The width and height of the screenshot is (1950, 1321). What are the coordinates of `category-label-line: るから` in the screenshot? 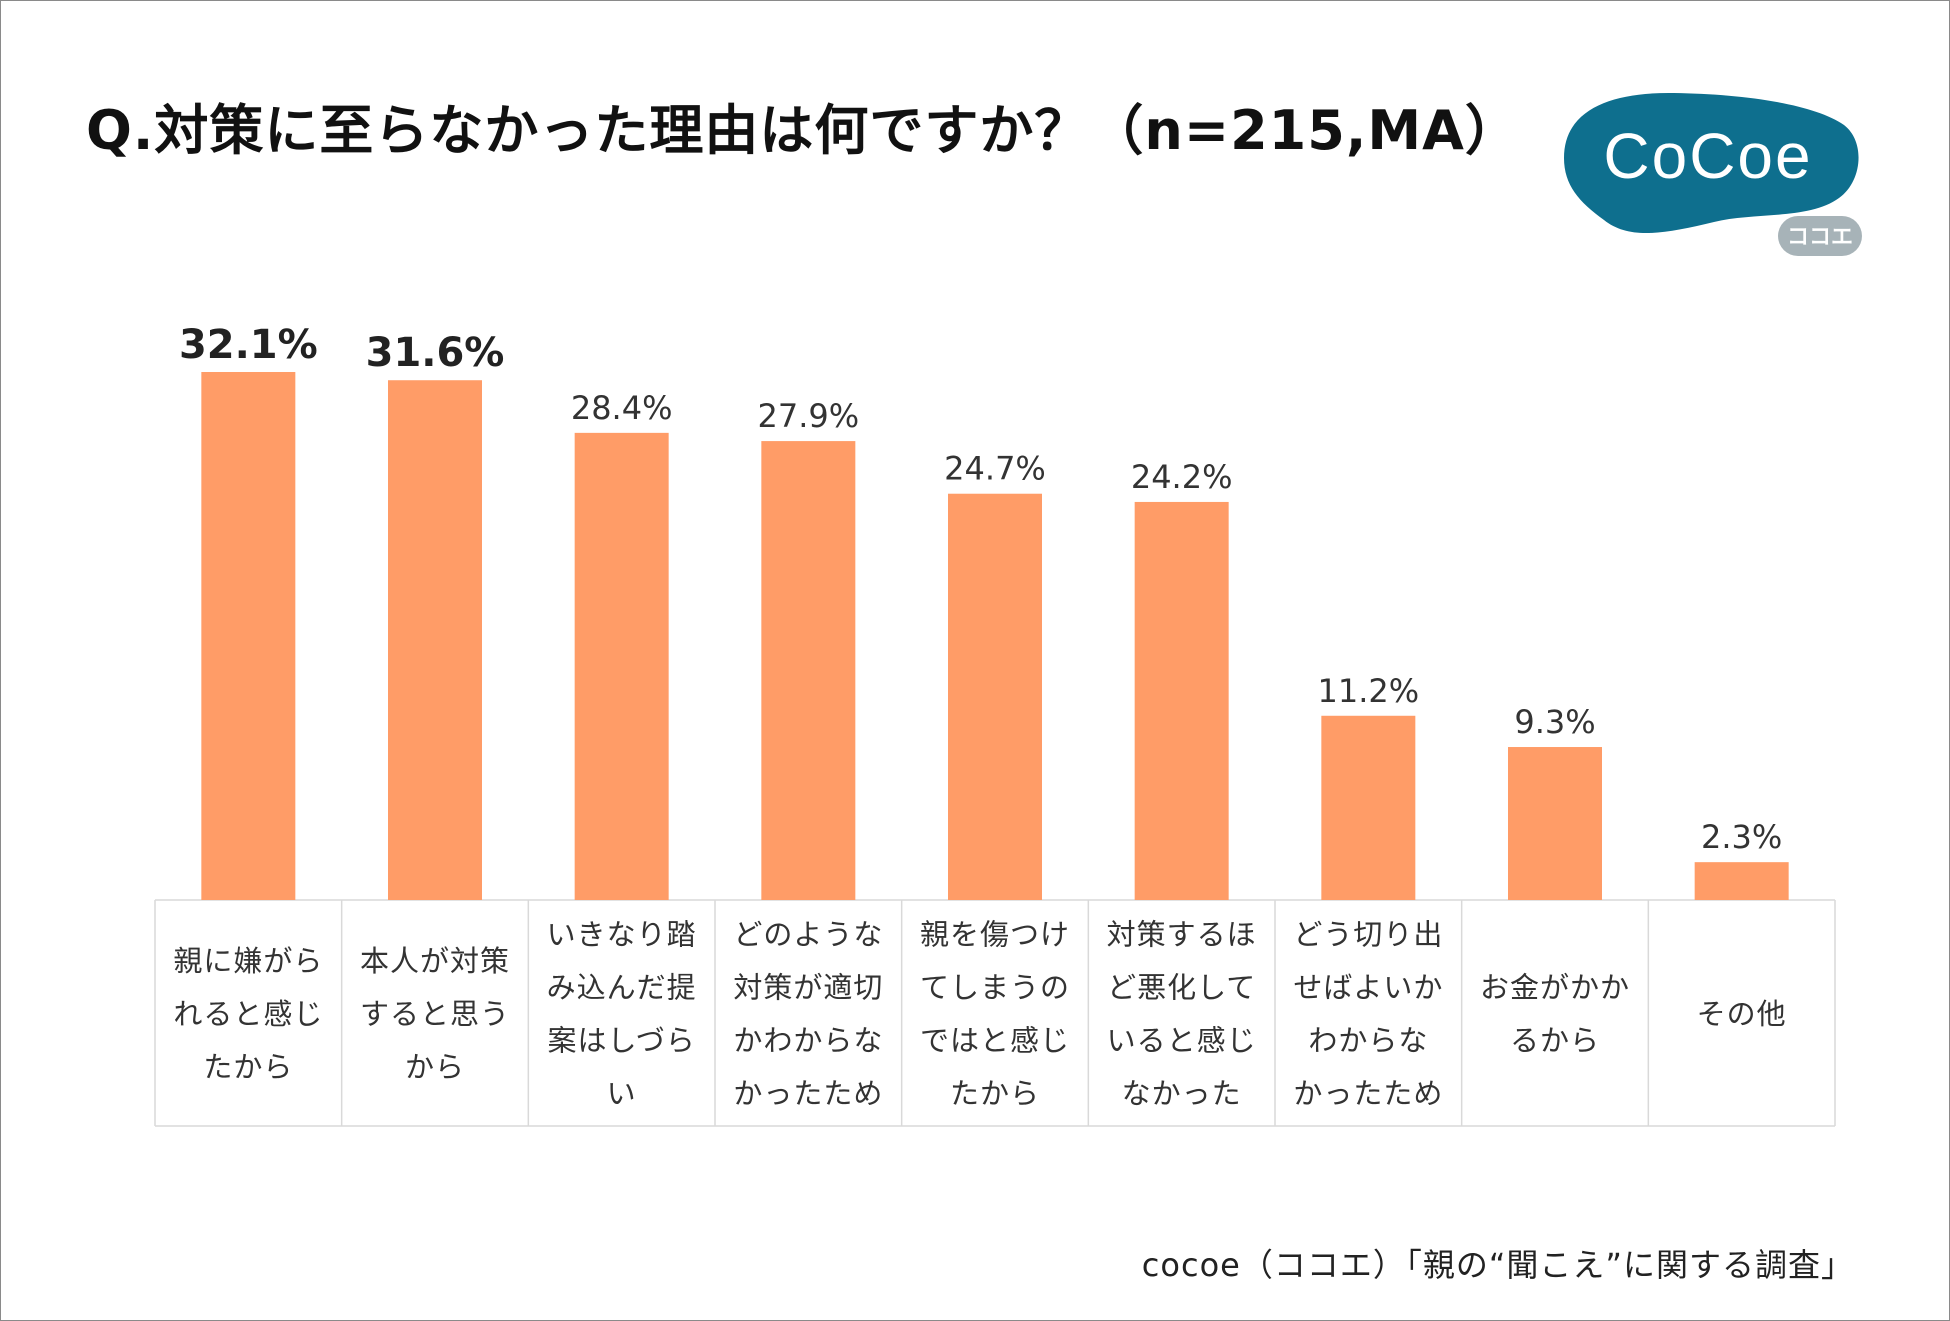 It's located at (1555, 1041).